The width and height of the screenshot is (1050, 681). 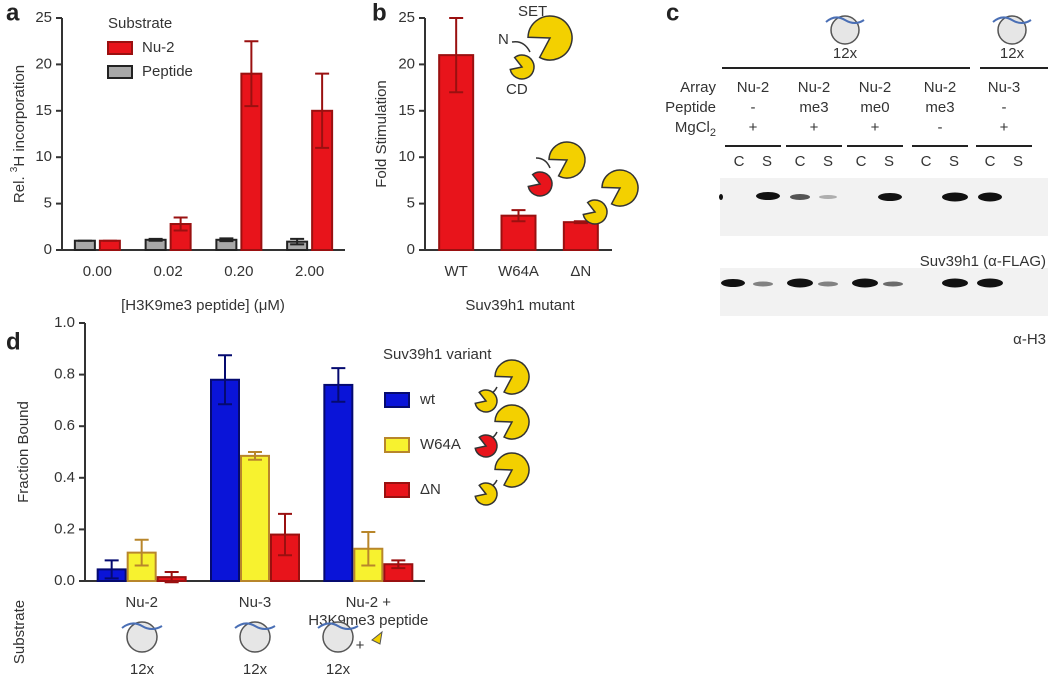 What do you see at coordinates (456, 271) in the screenshot?
I see `x-tick-label: WT` at bounding box center [456, 271].